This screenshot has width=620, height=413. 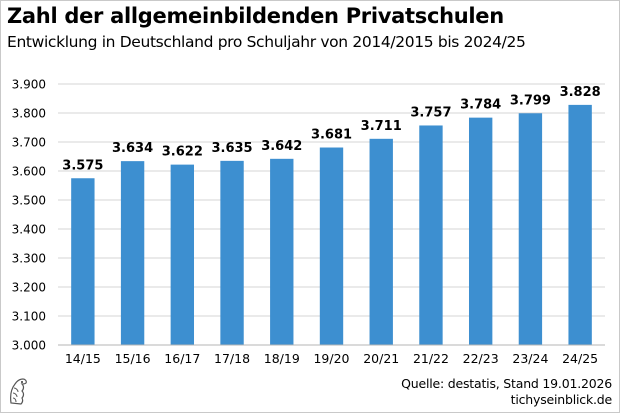 What do you see at coordinates (481, 358) in the screenshot?
I see `x-tick-label: 22/23` at bounding box center [481, 358].